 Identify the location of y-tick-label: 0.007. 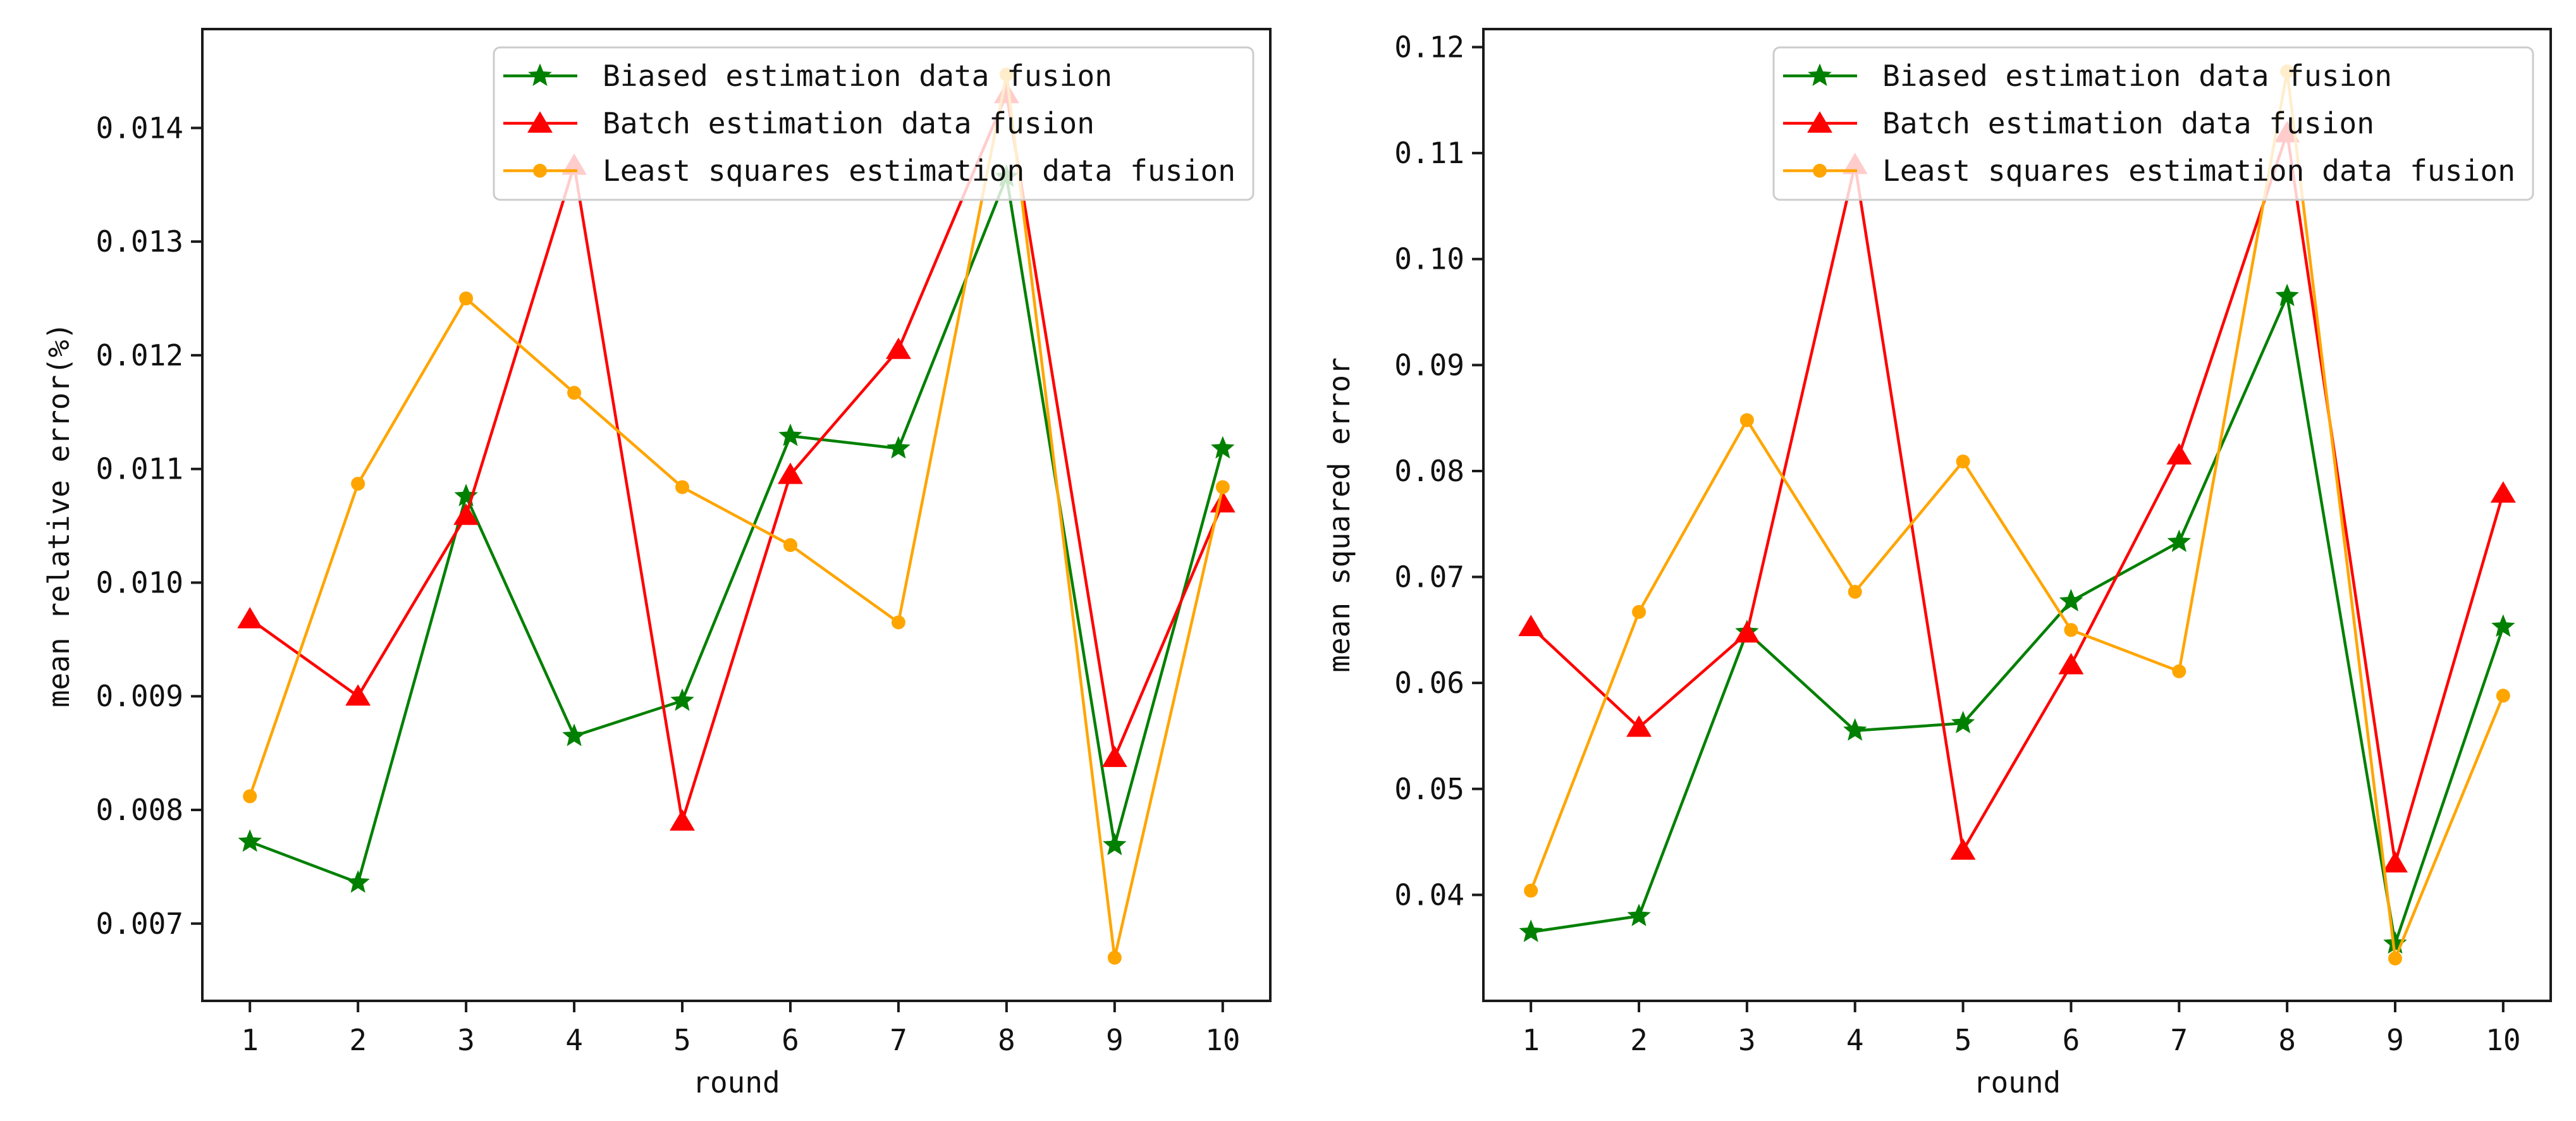
(139, 924).